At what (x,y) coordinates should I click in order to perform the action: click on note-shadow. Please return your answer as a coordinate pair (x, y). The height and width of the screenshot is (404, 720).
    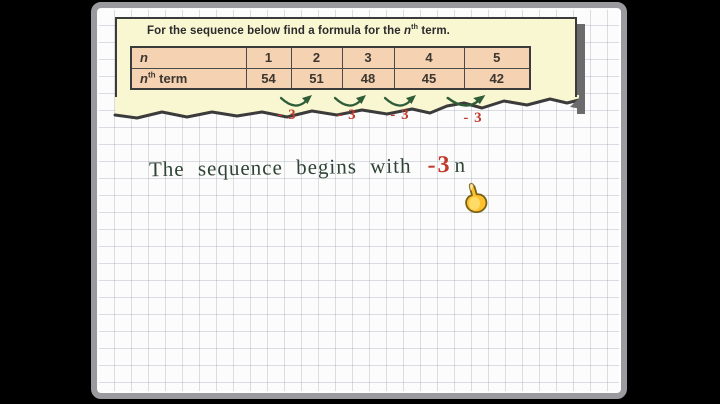
    Looking at the image, I should click on (581, 69).